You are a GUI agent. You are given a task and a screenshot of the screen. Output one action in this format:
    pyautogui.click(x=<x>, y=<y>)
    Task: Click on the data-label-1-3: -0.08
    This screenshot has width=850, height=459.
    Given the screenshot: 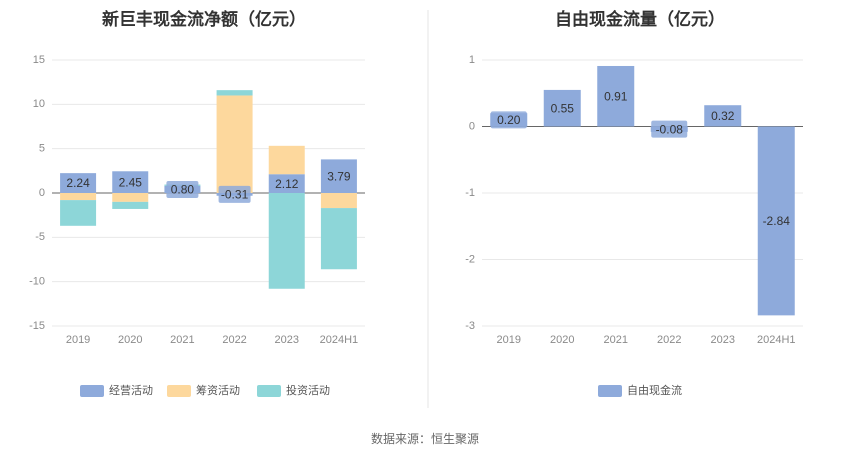 What is the action you would take?
    pyautogui.click(x=670, y=129)
    